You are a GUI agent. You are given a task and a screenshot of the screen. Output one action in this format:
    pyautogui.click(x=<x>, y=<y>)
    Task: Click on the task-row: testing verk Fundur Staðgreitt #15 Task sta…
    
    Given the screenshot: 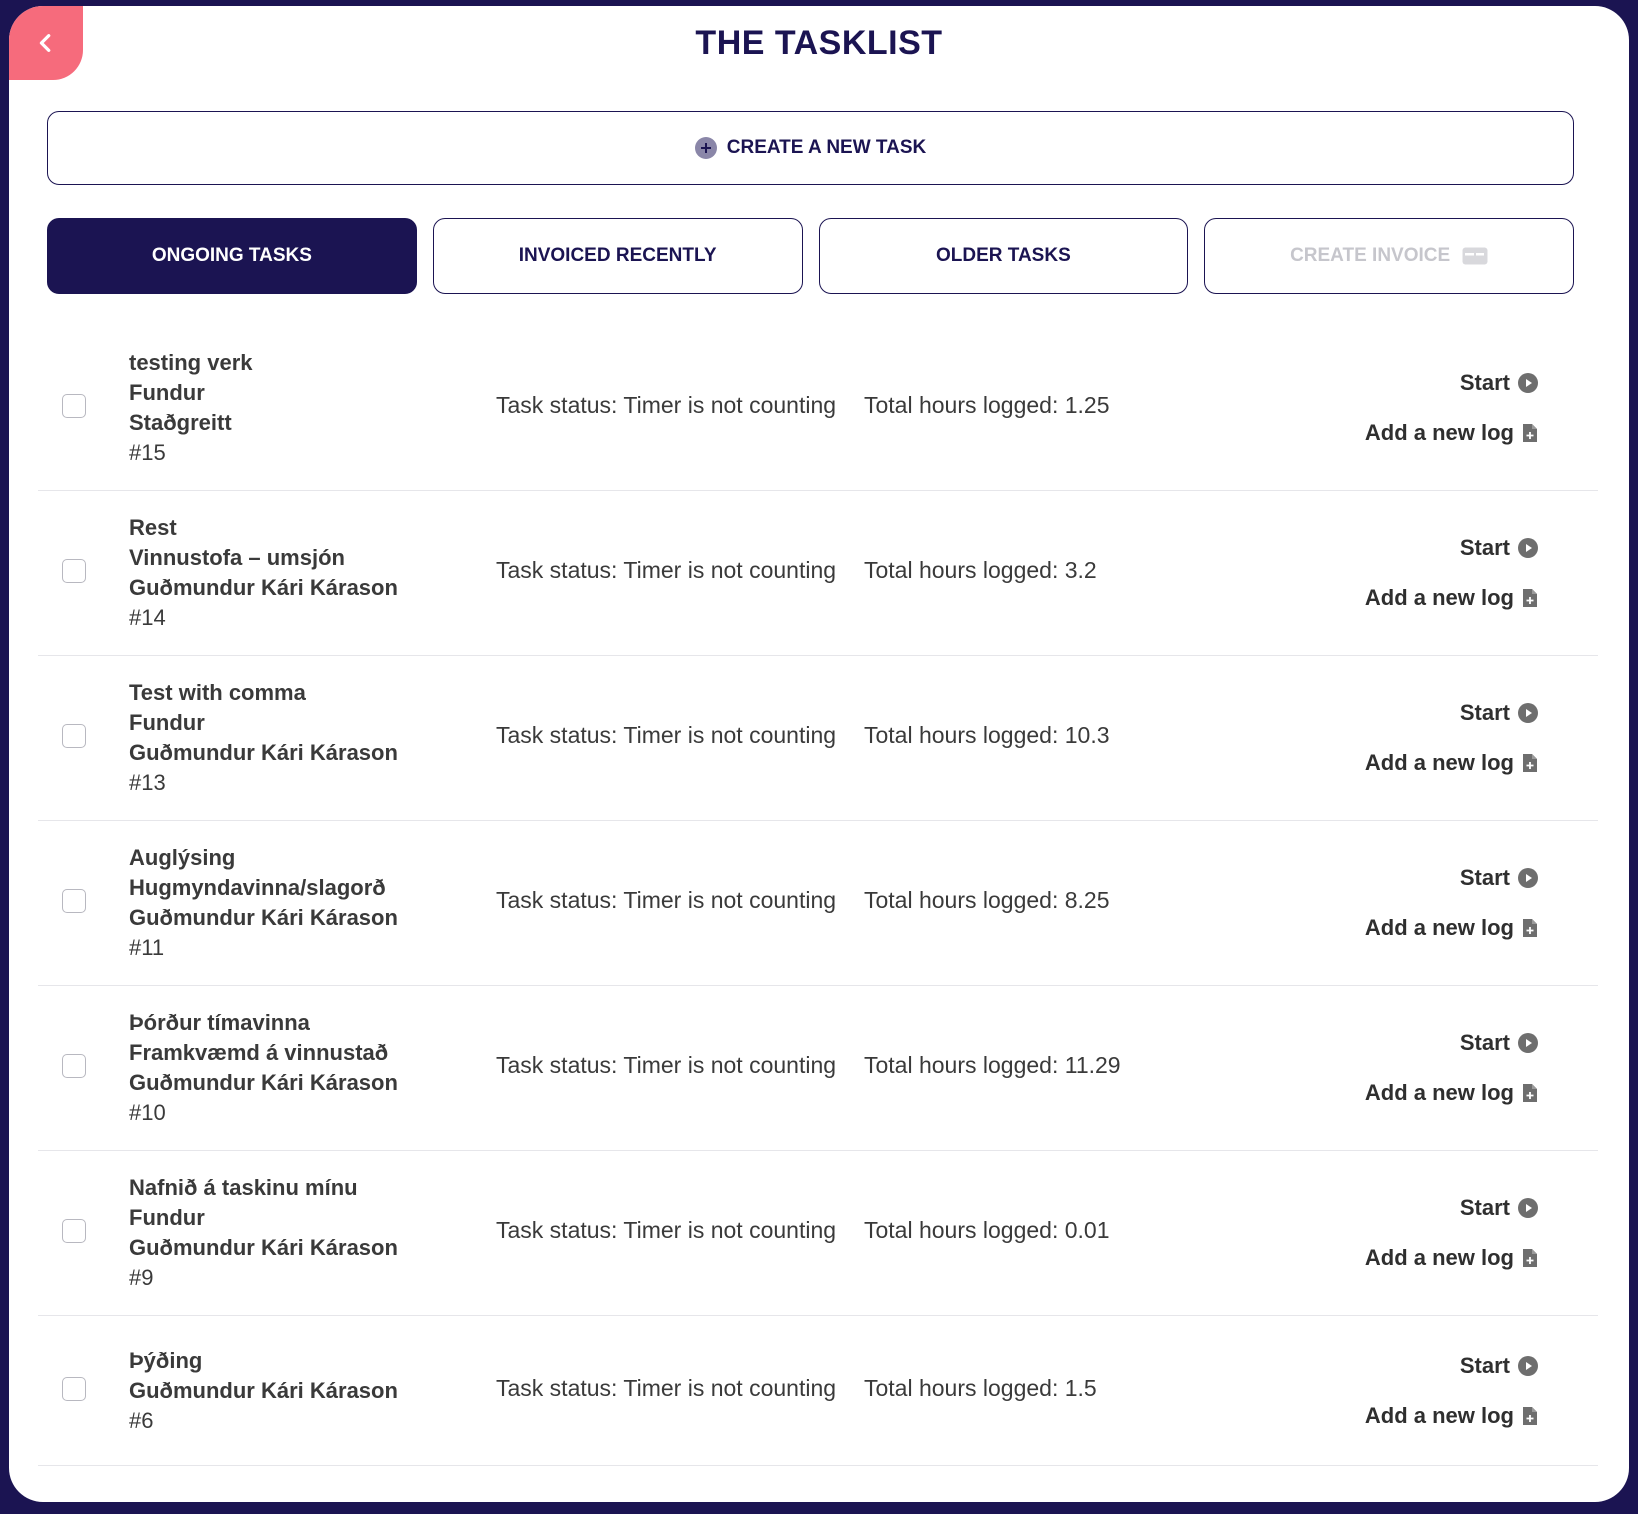 What is the action you would take?
    pyautogui.click(x=818, y=408)
    